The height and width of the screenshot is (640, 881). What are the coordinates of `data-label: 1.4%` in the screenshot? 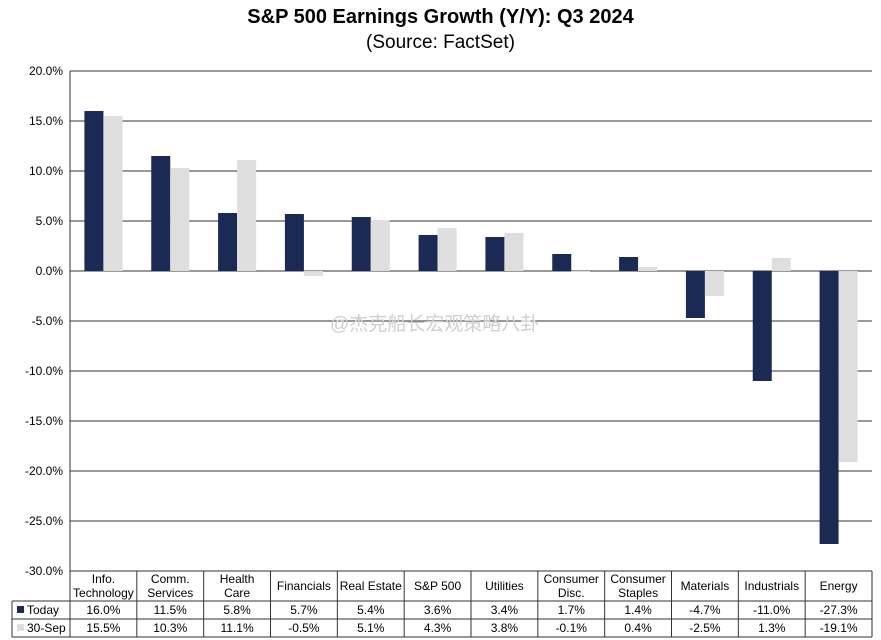 It's located at (638, 610).